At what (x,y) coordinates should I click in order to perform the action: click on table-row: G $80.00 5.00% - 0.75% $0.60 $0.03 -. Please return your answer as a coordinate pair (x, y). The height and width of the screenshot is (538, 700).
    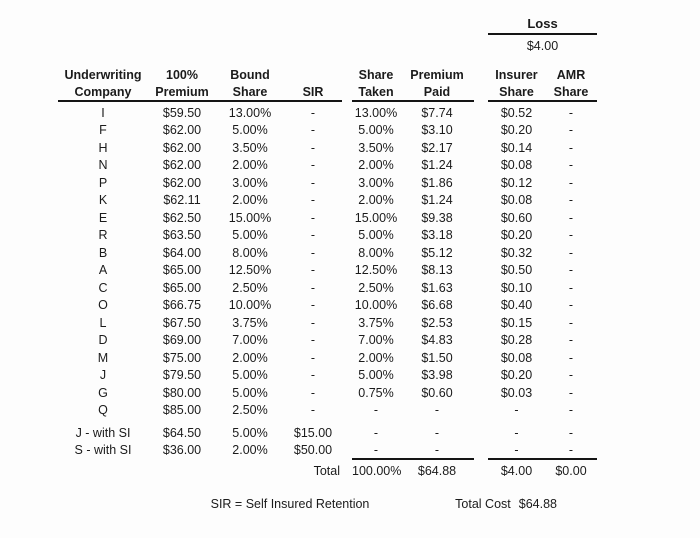
    Looking at the image, I should click on (327, 393).